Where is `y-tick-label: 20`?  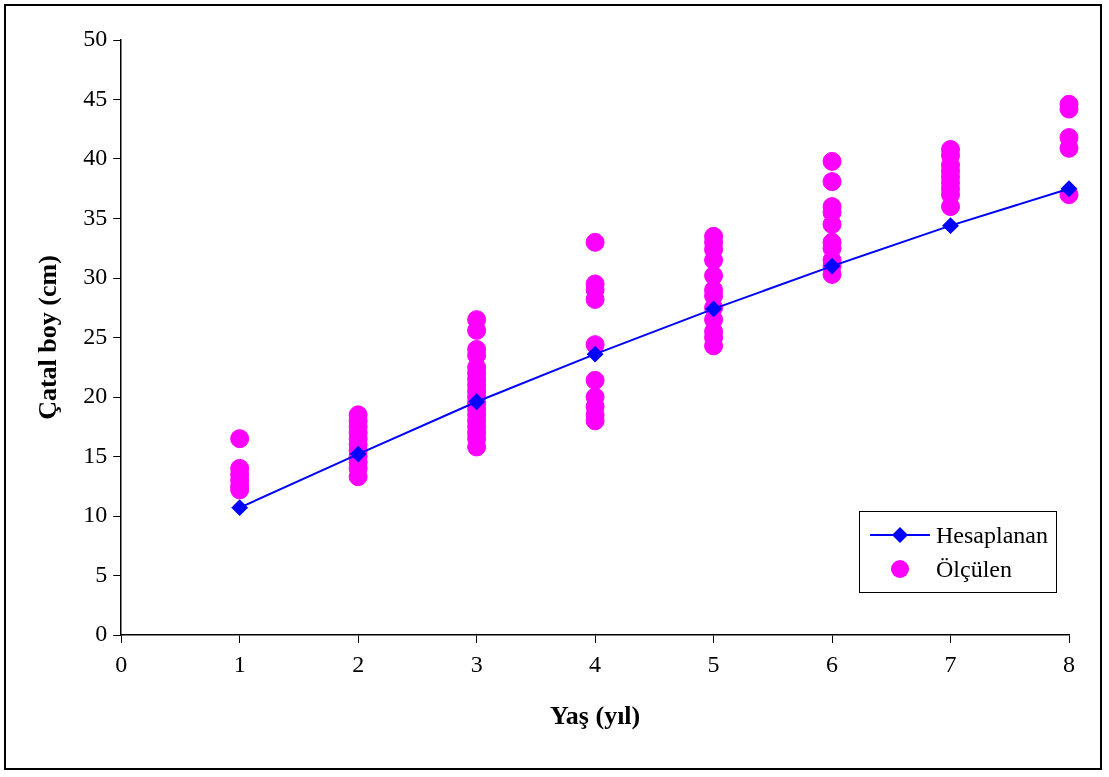
y-tick-label: 20 is located at coordinates (95, 395).